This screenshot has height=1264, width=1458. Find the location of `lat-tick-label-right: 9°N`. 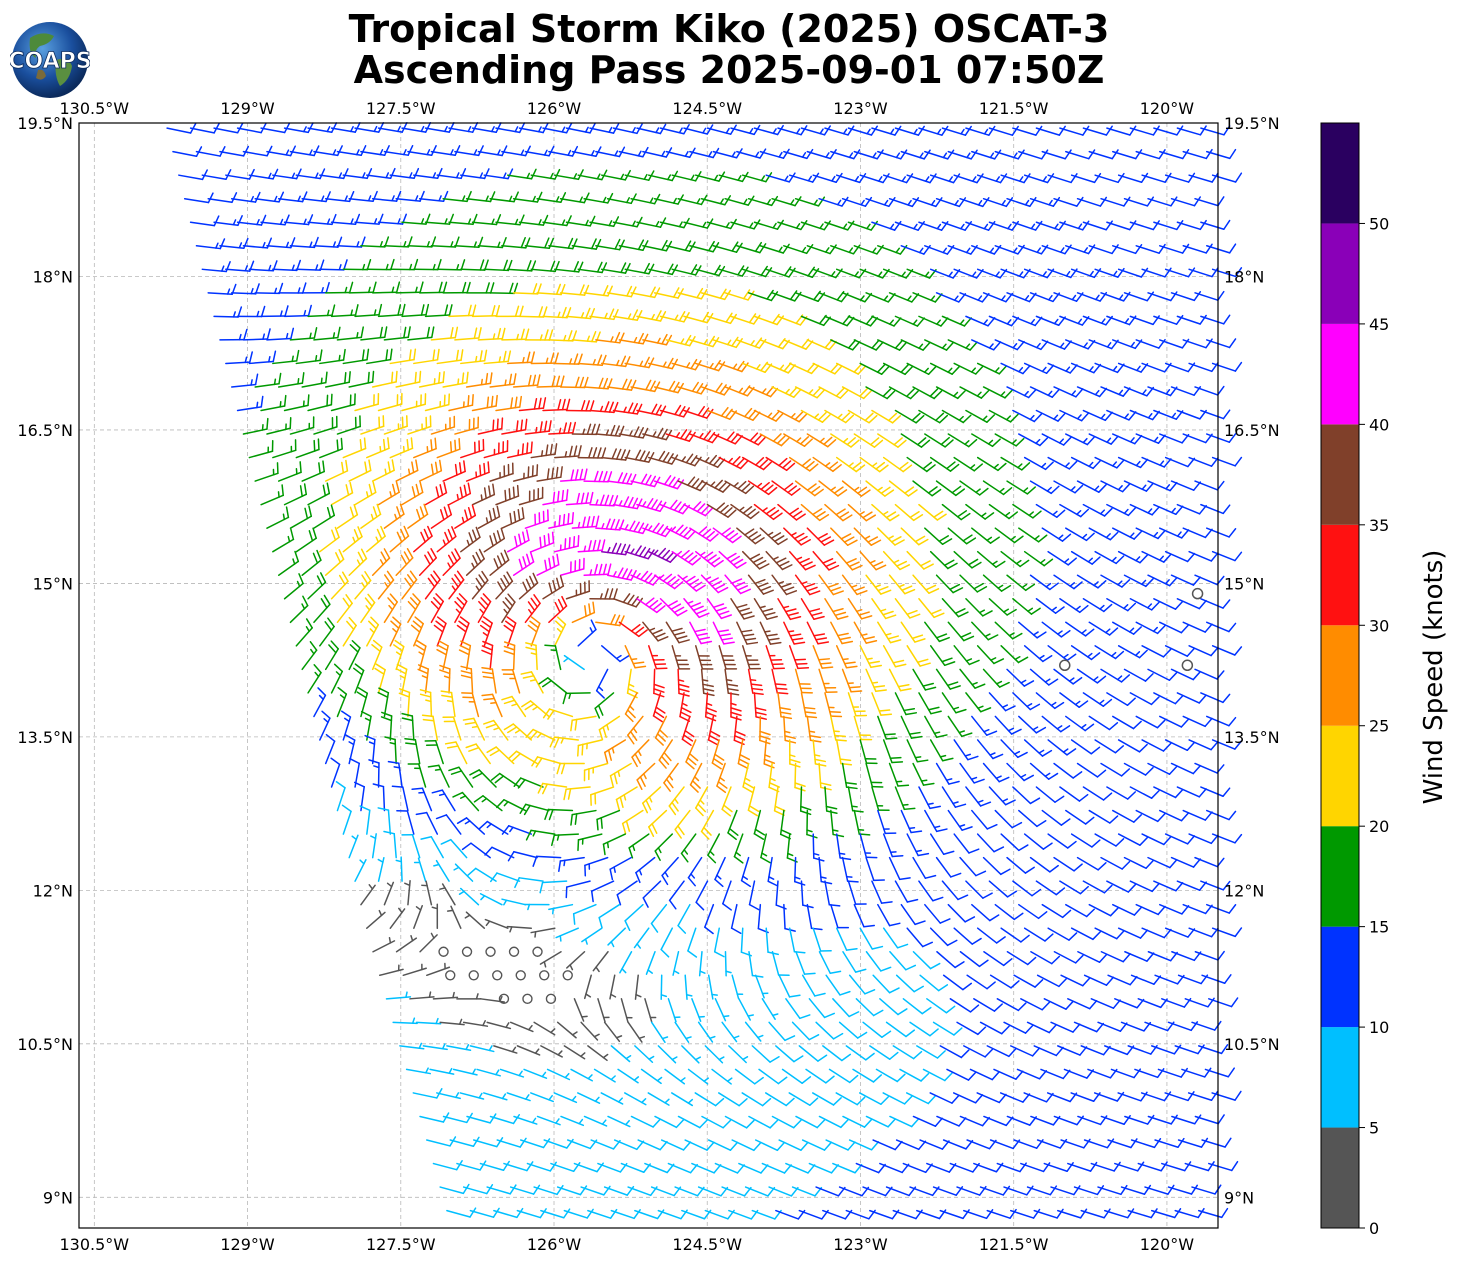

lat-tick-label-right: 9°N is located at coordinates (1239, 1197).